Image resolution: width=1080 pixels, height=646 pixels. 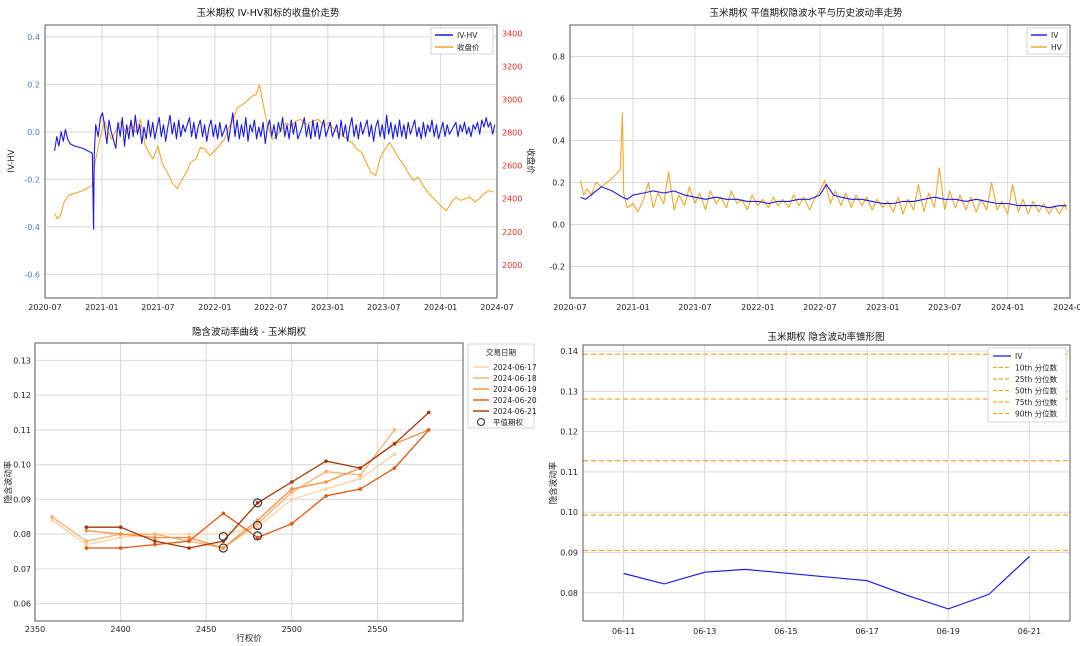 What do you see at coordinates (223, 489) in the screenshot?
I see `iv-curve-line` at bounding box center [223, 489].